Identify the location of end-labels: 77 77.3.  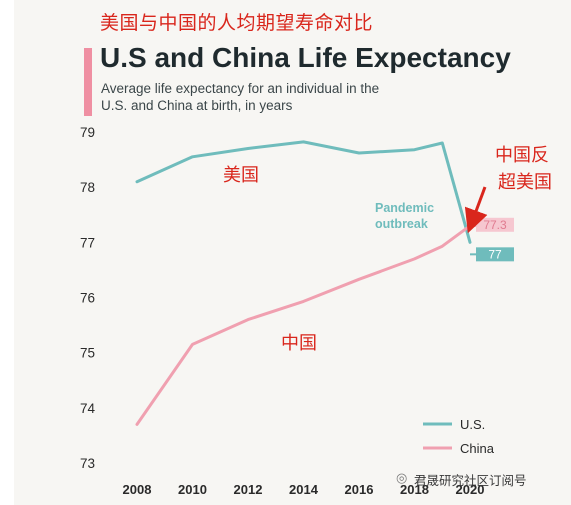
(492, 239).